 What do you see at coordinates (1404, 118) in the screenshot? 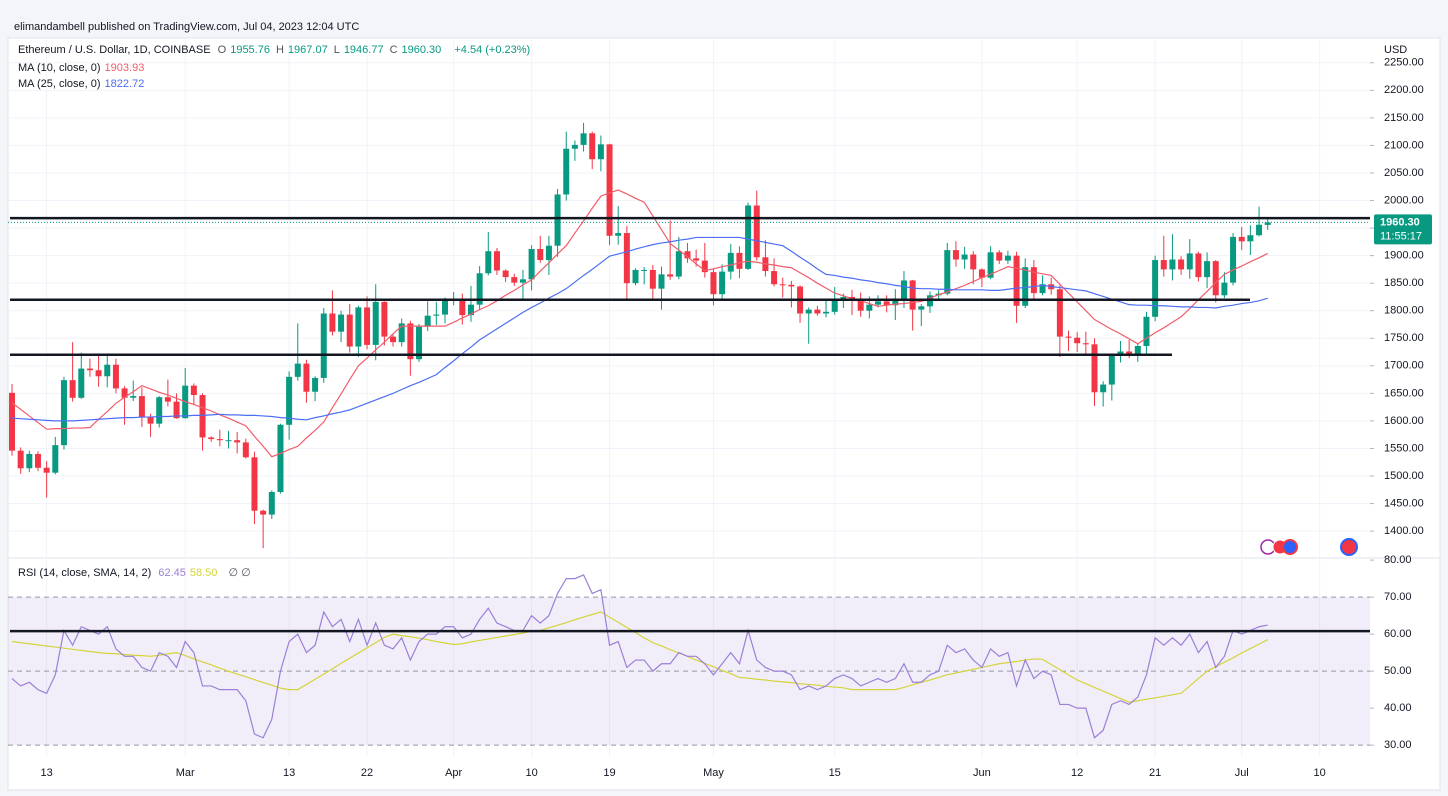
I see `y-tick-label: 2150.00` at bounding box center [1404, 118].